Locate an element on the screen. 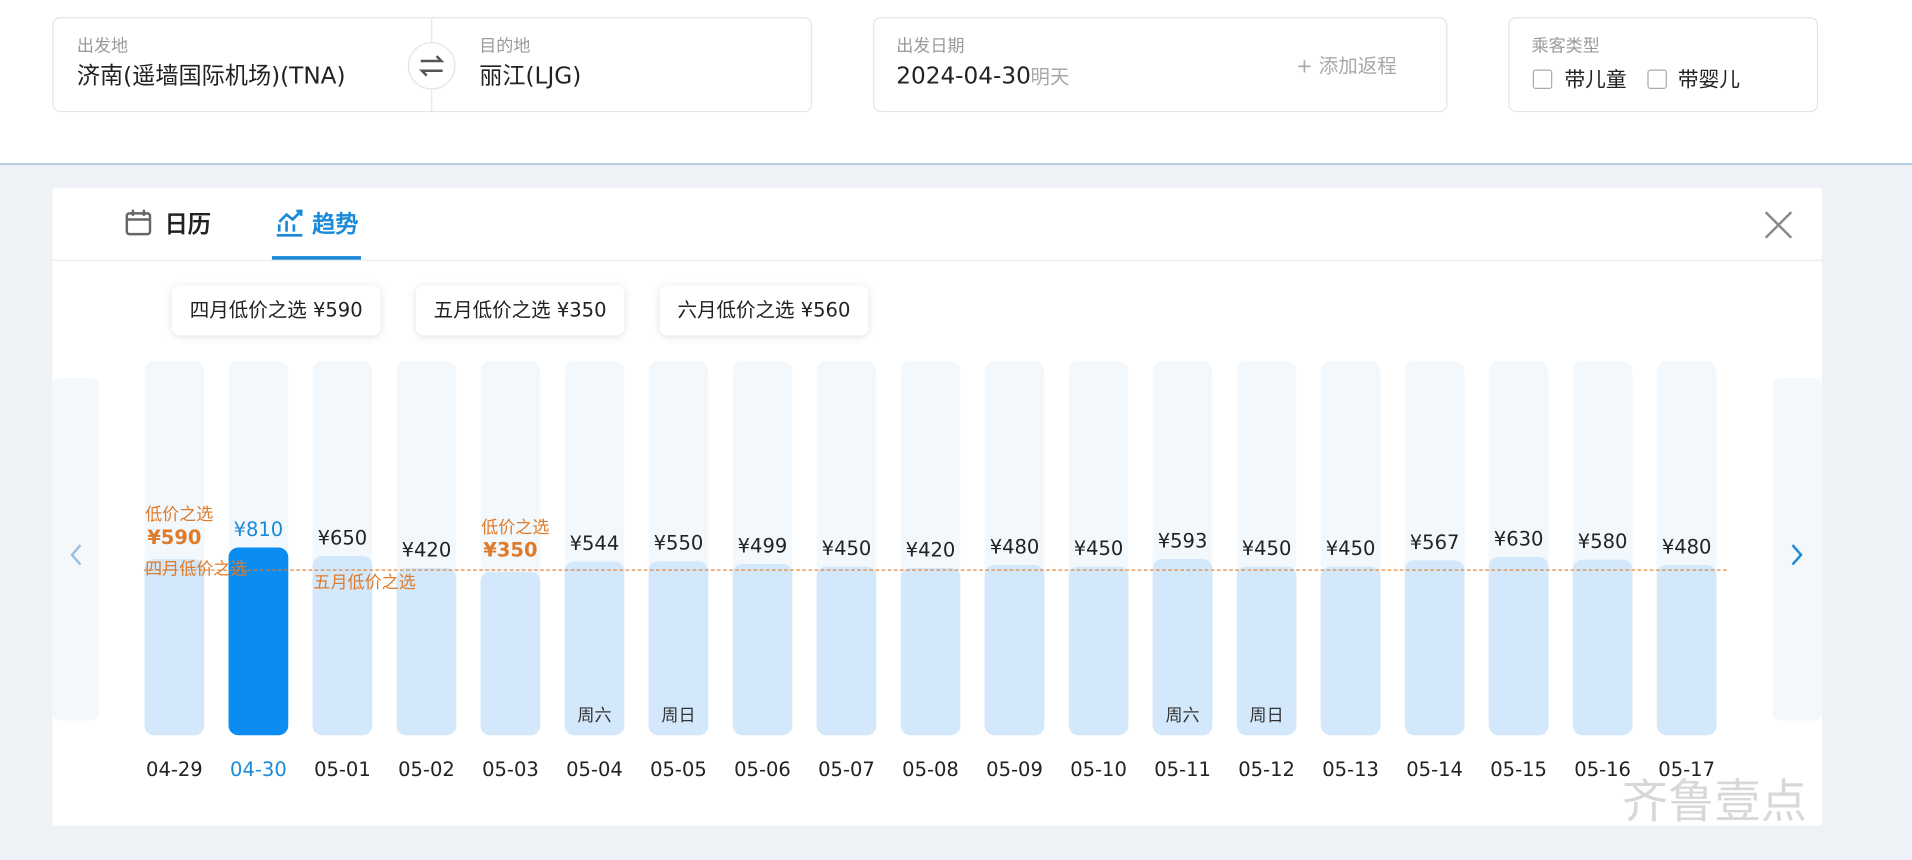  value-label: ¥499 is located at coordinates (763, 545).